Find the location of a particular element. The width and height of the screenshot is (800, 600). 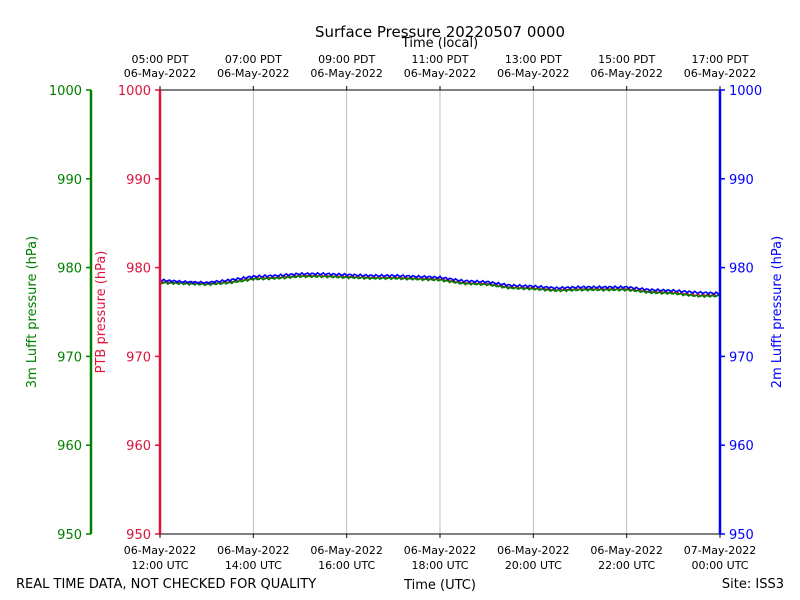

inner-left-tick-label: 960 is located at coordinates (138, 446).